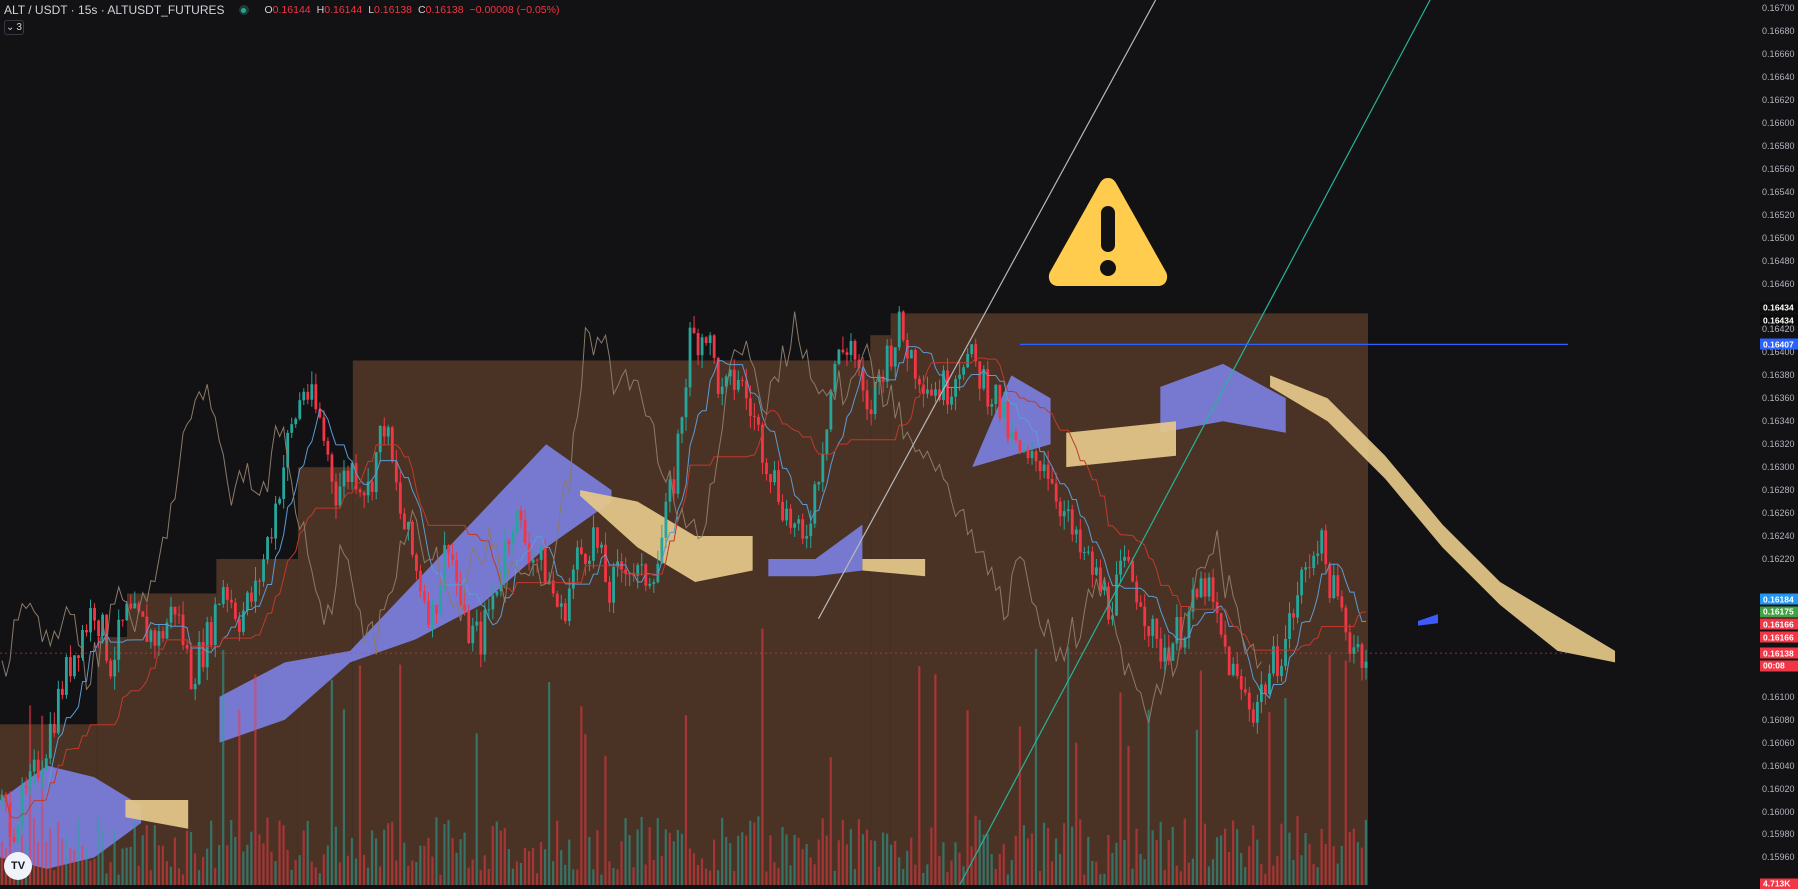 This screenshot has width=1798, height=889. I want to click on symbol-title: ALT / USDT · 15s · ALTUSDT_FUTURES, so click(114, 10).